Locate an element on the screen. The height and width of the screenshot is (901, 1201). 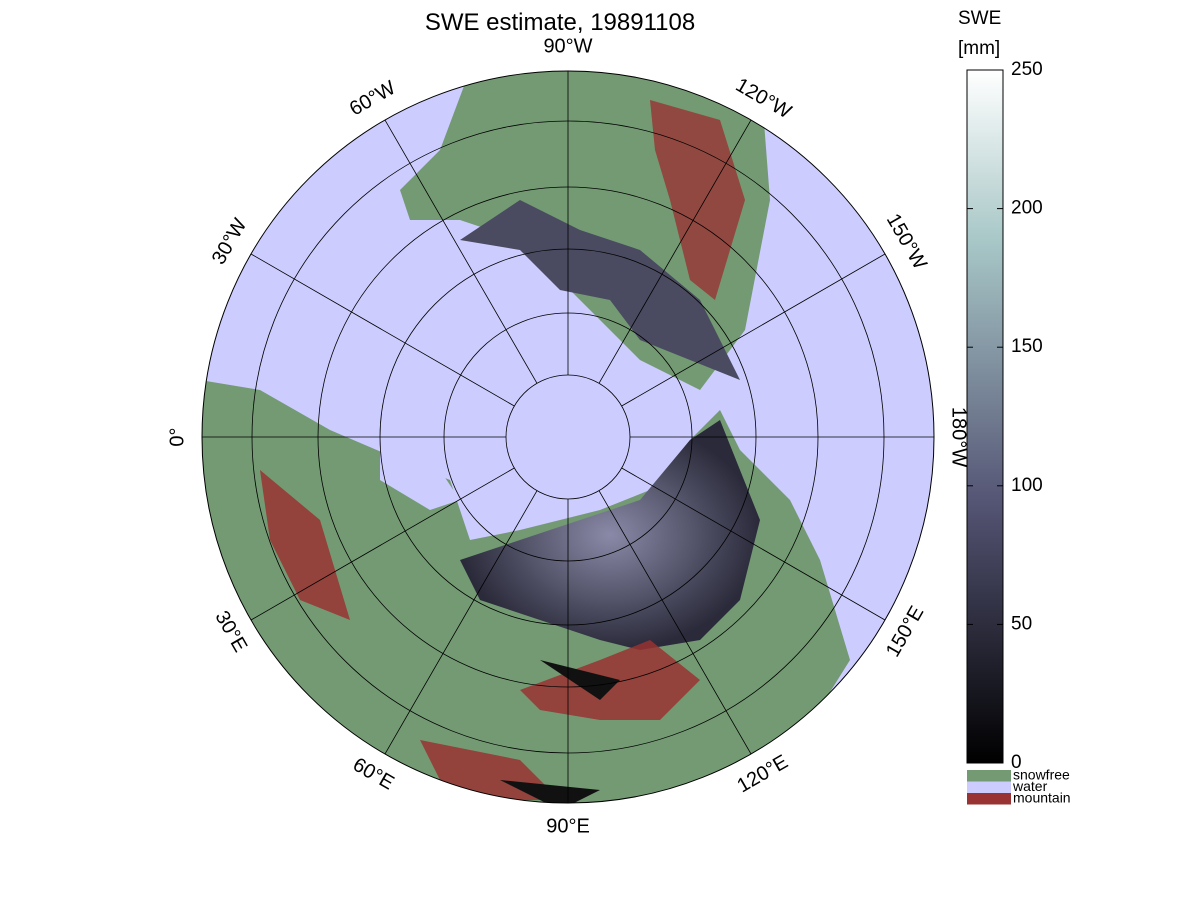
colorbar-tick-label: 100 is located at coordinates (1027, 485).